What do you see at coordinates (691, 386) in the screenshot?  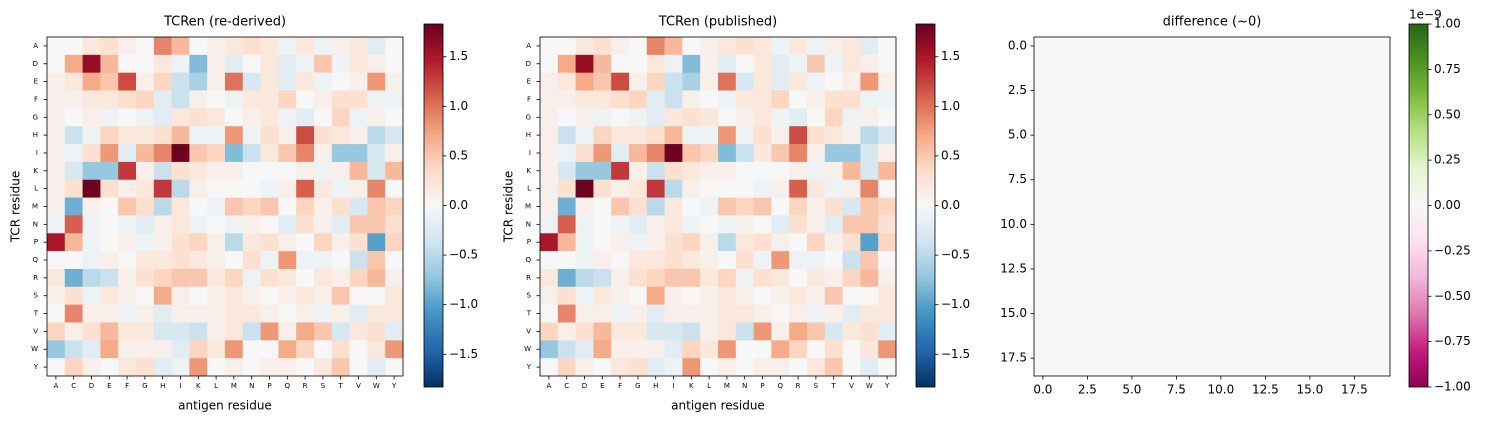 I see `x-tick-label: K` at bounding box center [691, 386].